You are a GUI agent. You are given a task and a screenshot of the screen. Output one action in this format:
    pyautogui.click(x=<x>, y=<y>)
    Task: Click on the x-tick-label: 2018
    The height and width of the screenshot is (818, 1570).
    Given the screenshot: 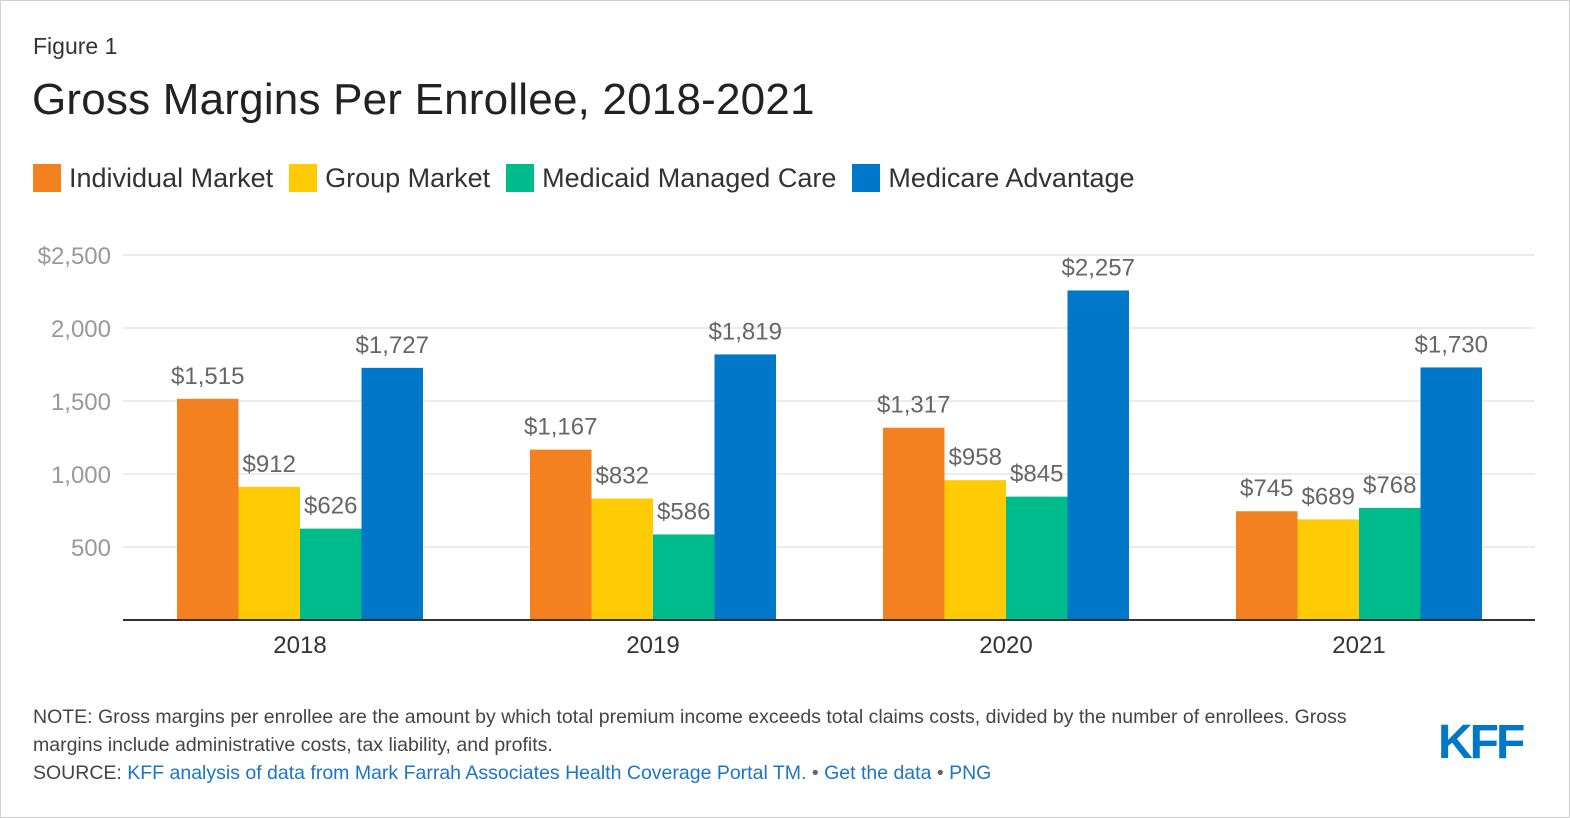 What is the action you would take?
    pyautogui.click(x=299, y=645)
    